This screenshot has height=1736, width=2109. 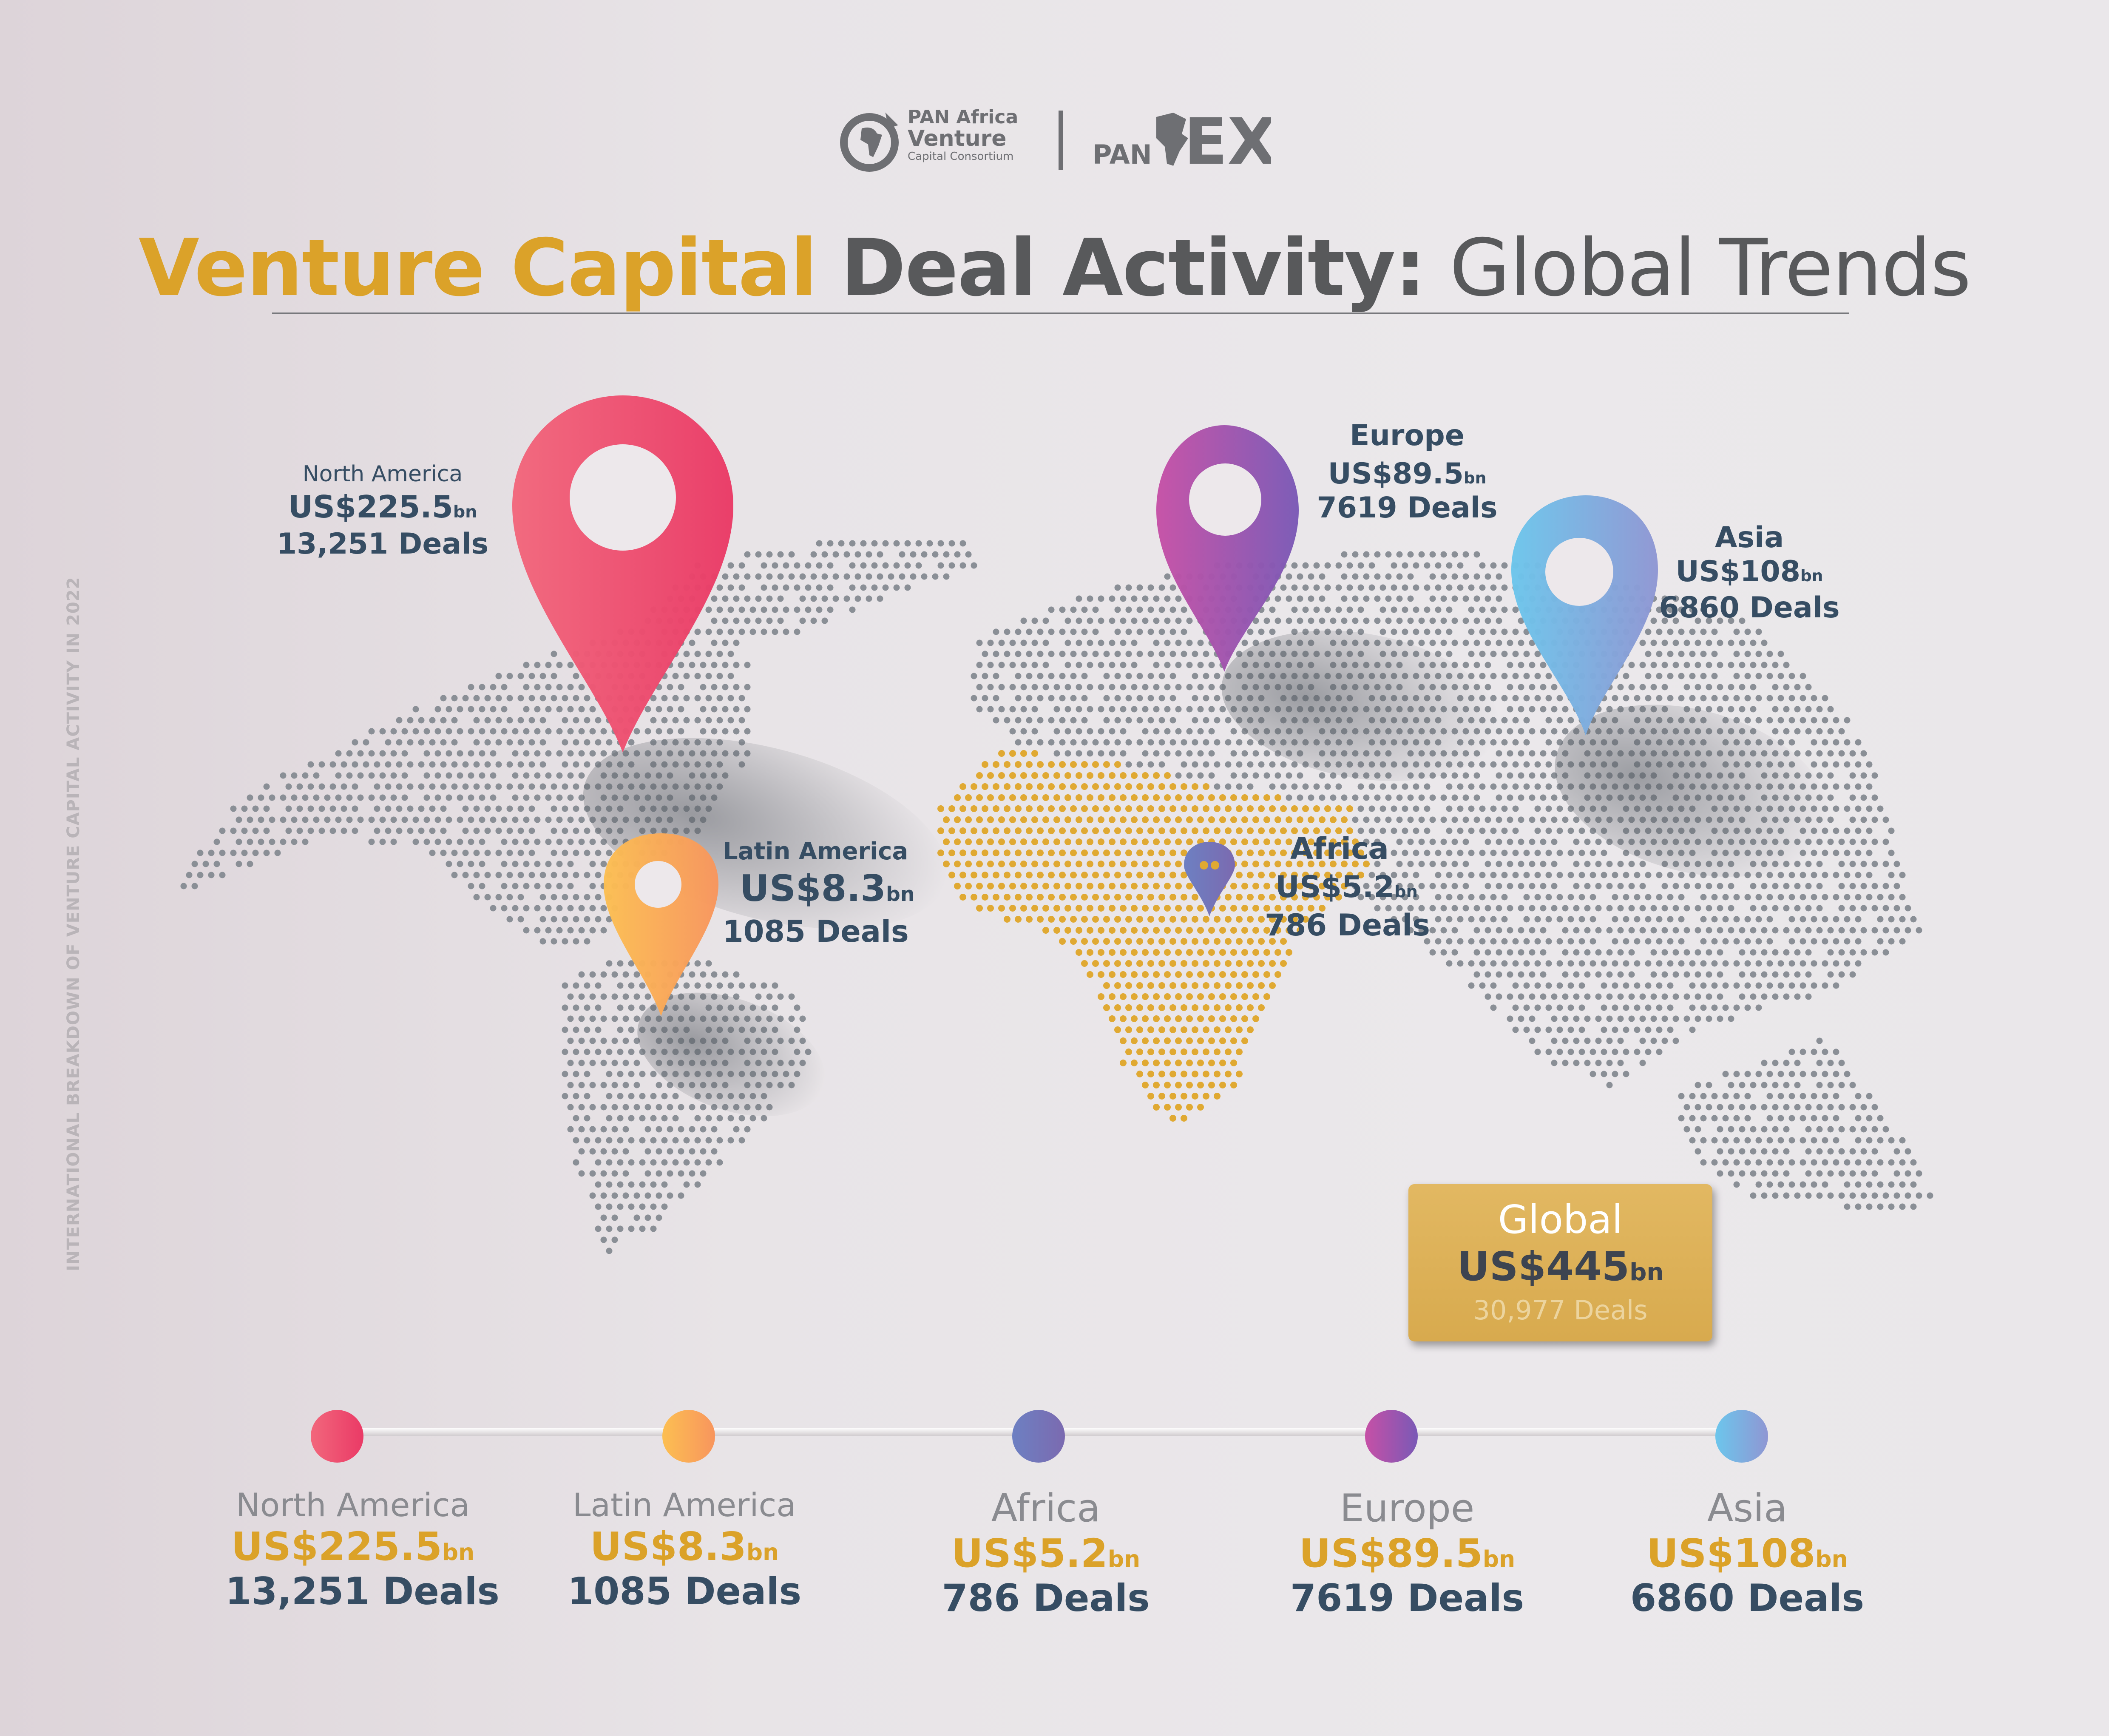 What do you see at coordinates (1209, 879) in the screenshot?
I see `pin-africa` at bounding box center [1209, 879].